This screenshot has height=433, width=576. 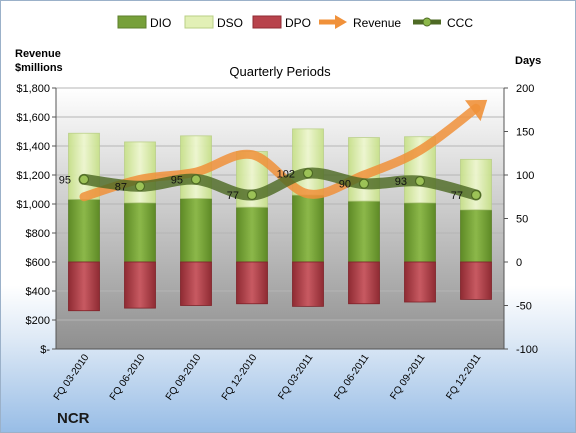 What do you see at coordinates (72, 377) in the screenshot?
I see `x-tick-label: FQ 03-2010` at bounding box center [72, 377].